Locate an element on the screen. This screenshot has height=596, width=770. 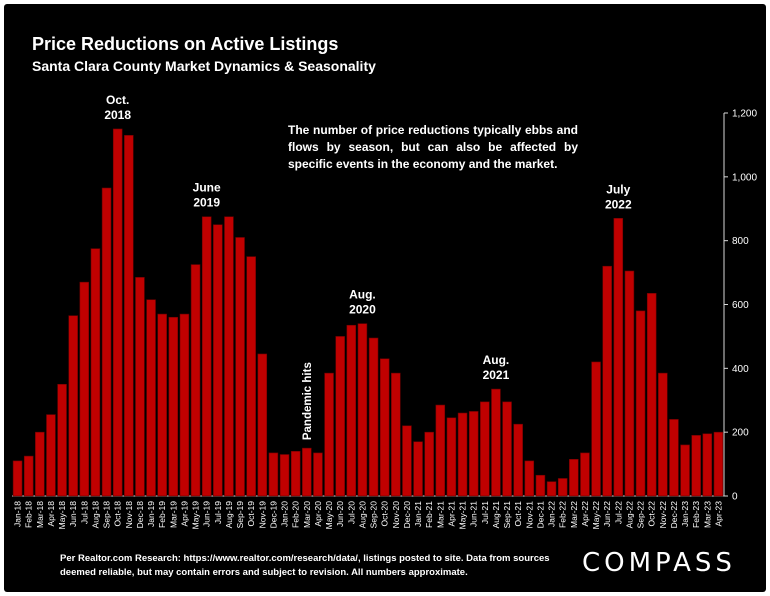
x-tick-label: Jan-23 is located at coordinates (685, 514).